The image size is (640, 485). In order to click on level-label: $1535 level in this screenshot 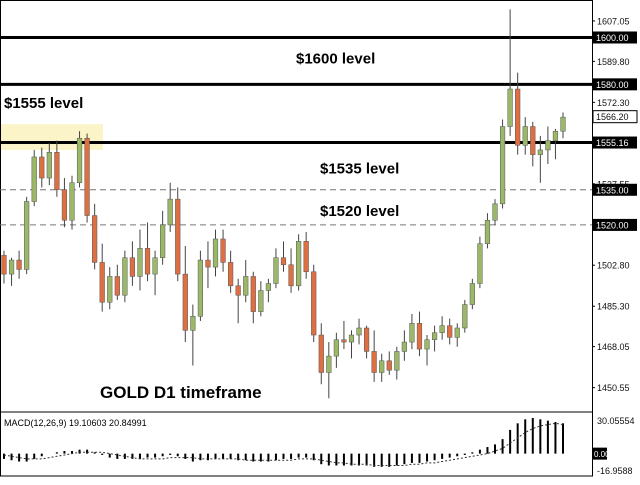, I will do `click(359, 169)`.